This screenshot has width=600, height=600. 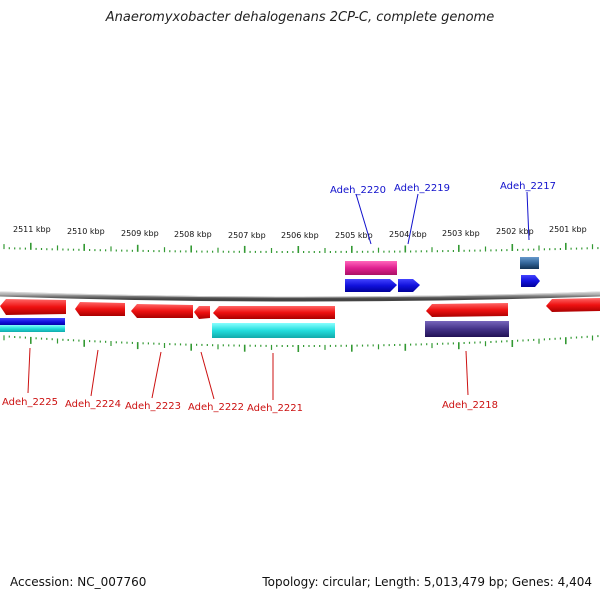 I want to click on scale-label: 2503 kbp, so click(x=461, y=233).